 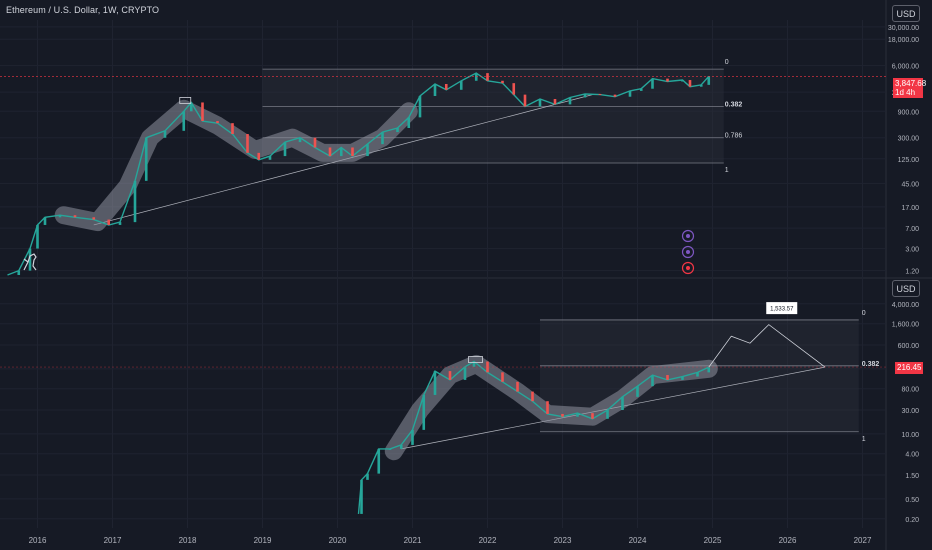 What do you see at coordinates (911, 83) in the screenshot?
I see `last-price-value: 3,847.68` at bounding box center [911, 83].